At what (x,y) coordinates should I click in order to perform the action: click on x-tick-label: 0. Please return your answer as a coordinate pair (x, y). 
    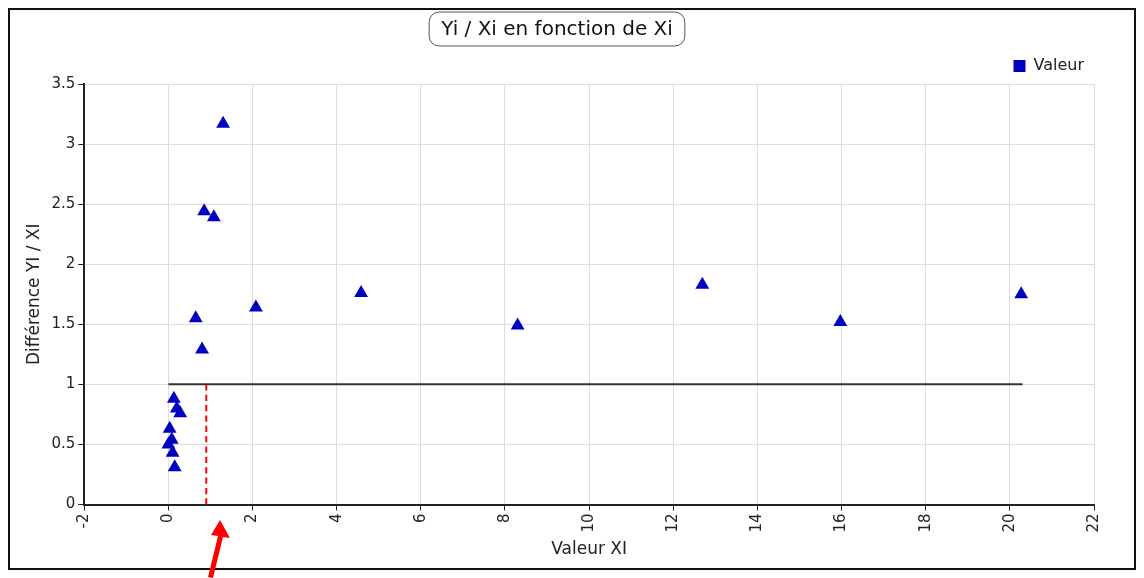
    Looking at the image, I should click on (167, 518).